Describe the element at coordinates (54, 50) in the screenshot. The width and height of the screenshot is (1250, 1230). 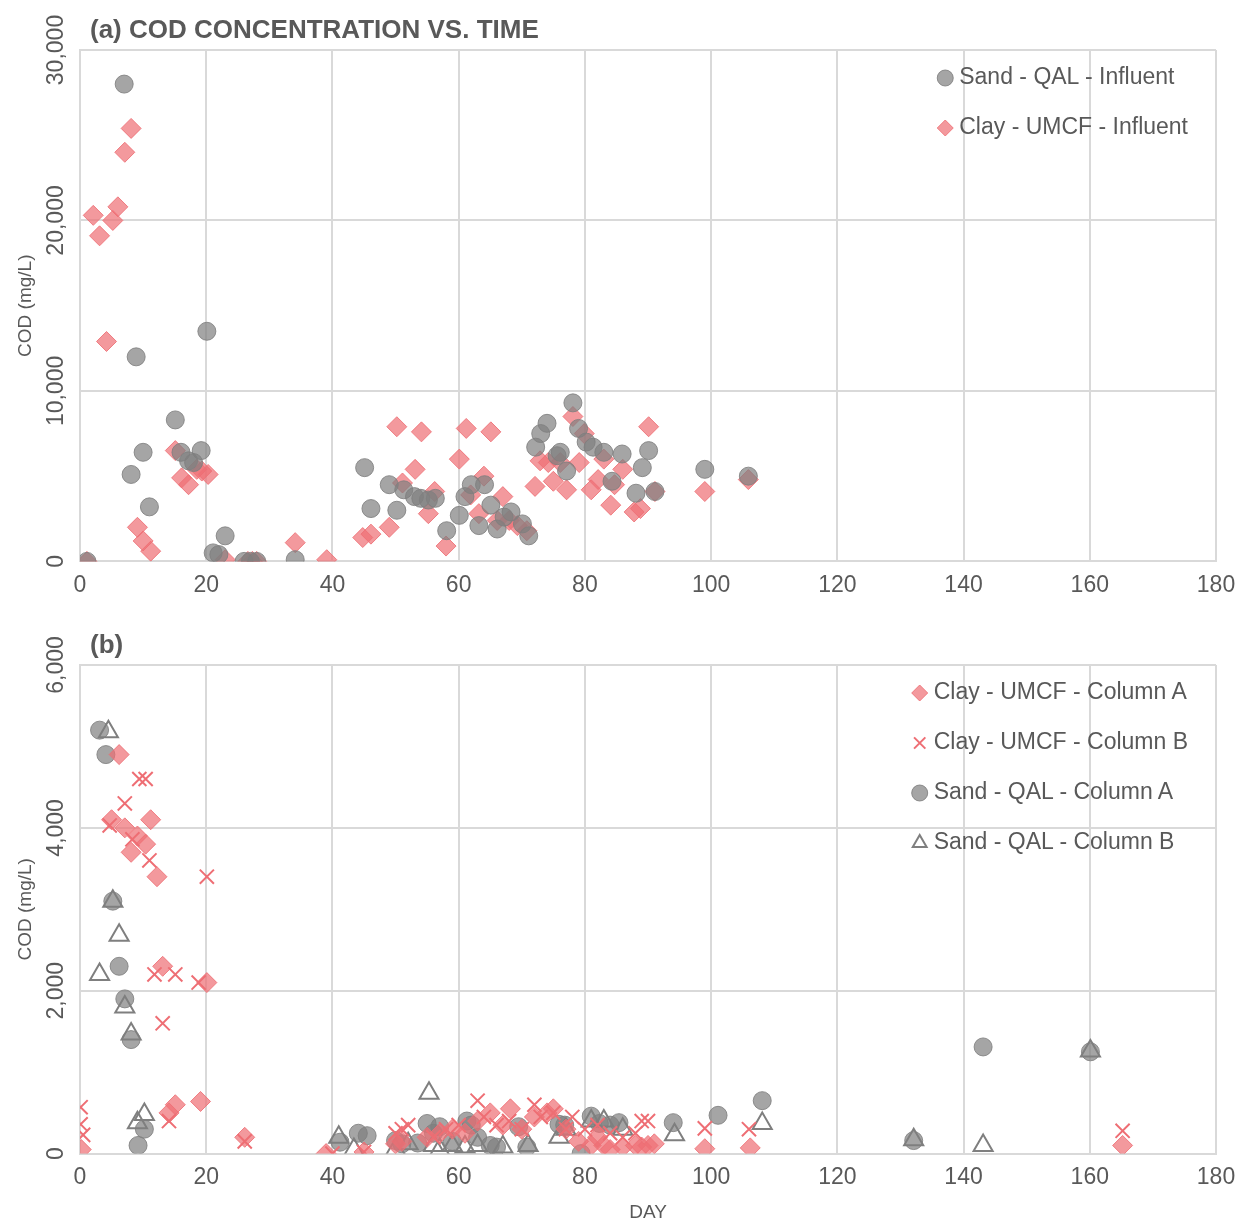
I see `y-tick-label: 30,000` at that location.